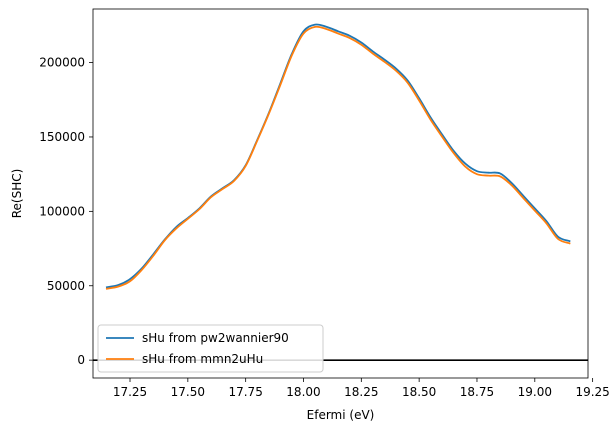  What do you see at coordinates (592, 392) in the screenshot?
I see `x-tick-label: 19.25` at bounding box center [592, 392].